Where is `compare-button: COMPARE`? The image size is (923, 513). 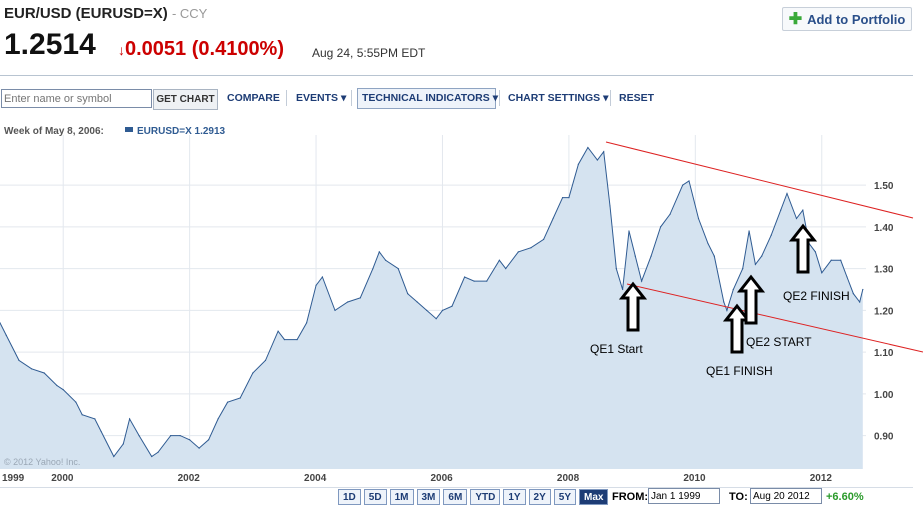 compare-button: COMPARE is located at coordinates (253, 98).